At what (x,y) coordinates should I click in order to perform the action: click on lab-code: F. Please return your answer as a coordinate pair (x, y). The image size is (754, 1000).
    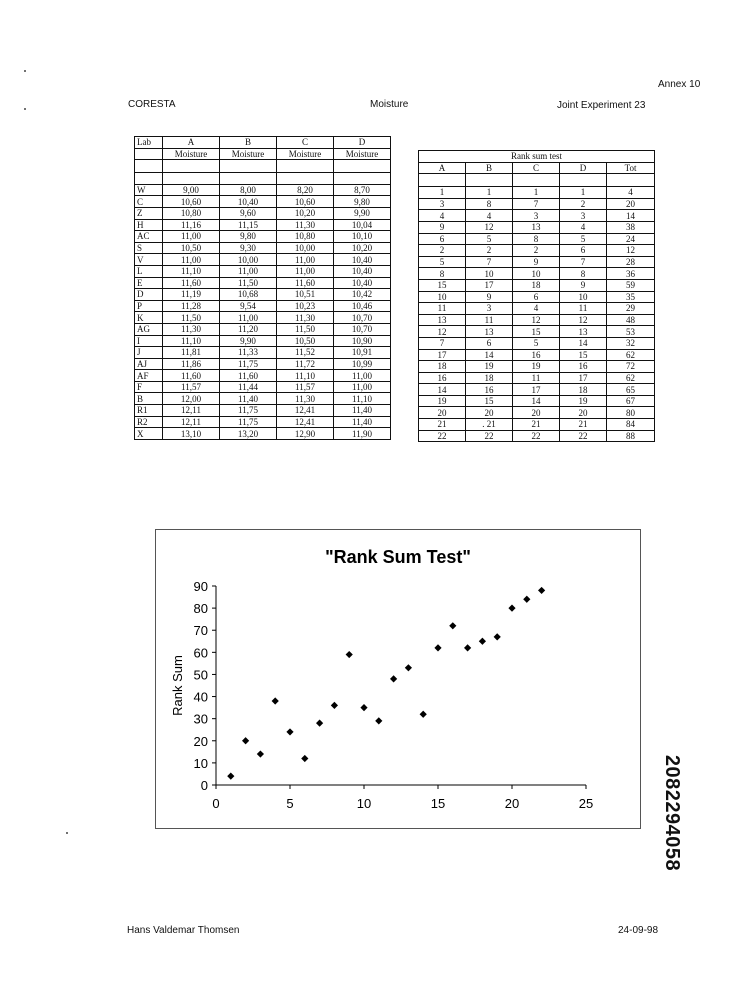
    Looking at the image, I should click on (148, 387).